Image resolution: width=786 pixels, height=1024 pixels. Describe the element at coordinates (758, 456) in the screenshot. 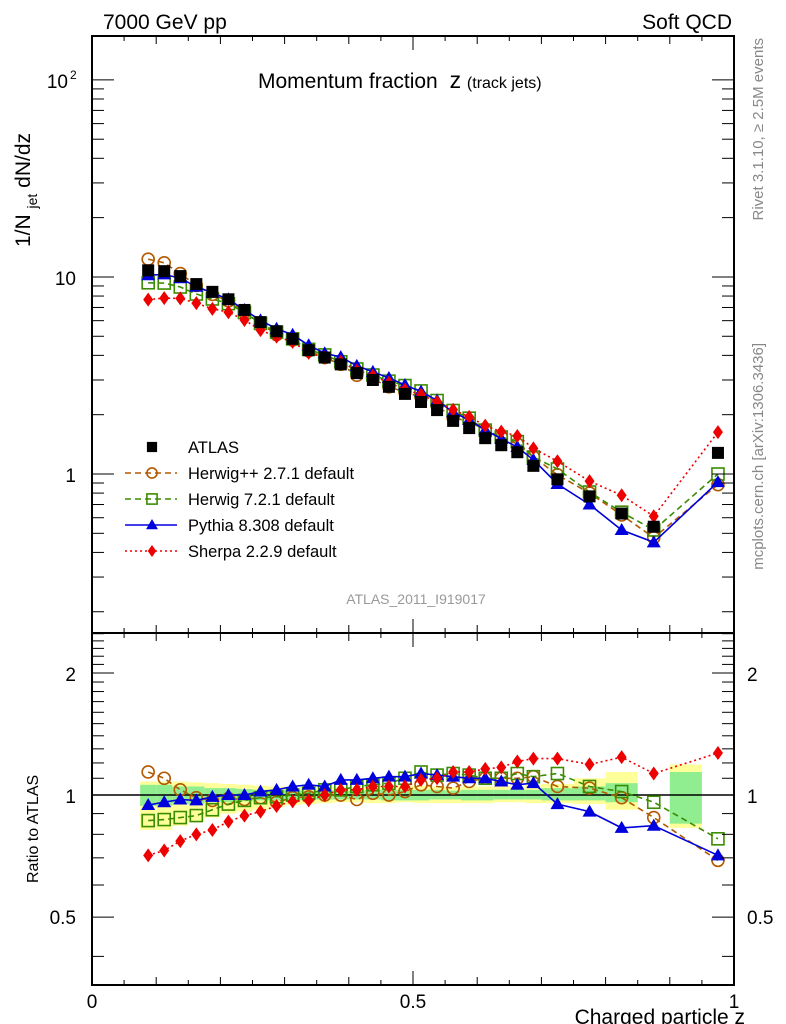

I see `mcplots-label: mcplots.cern.ch [arXiv:1306.3436]` at that location.